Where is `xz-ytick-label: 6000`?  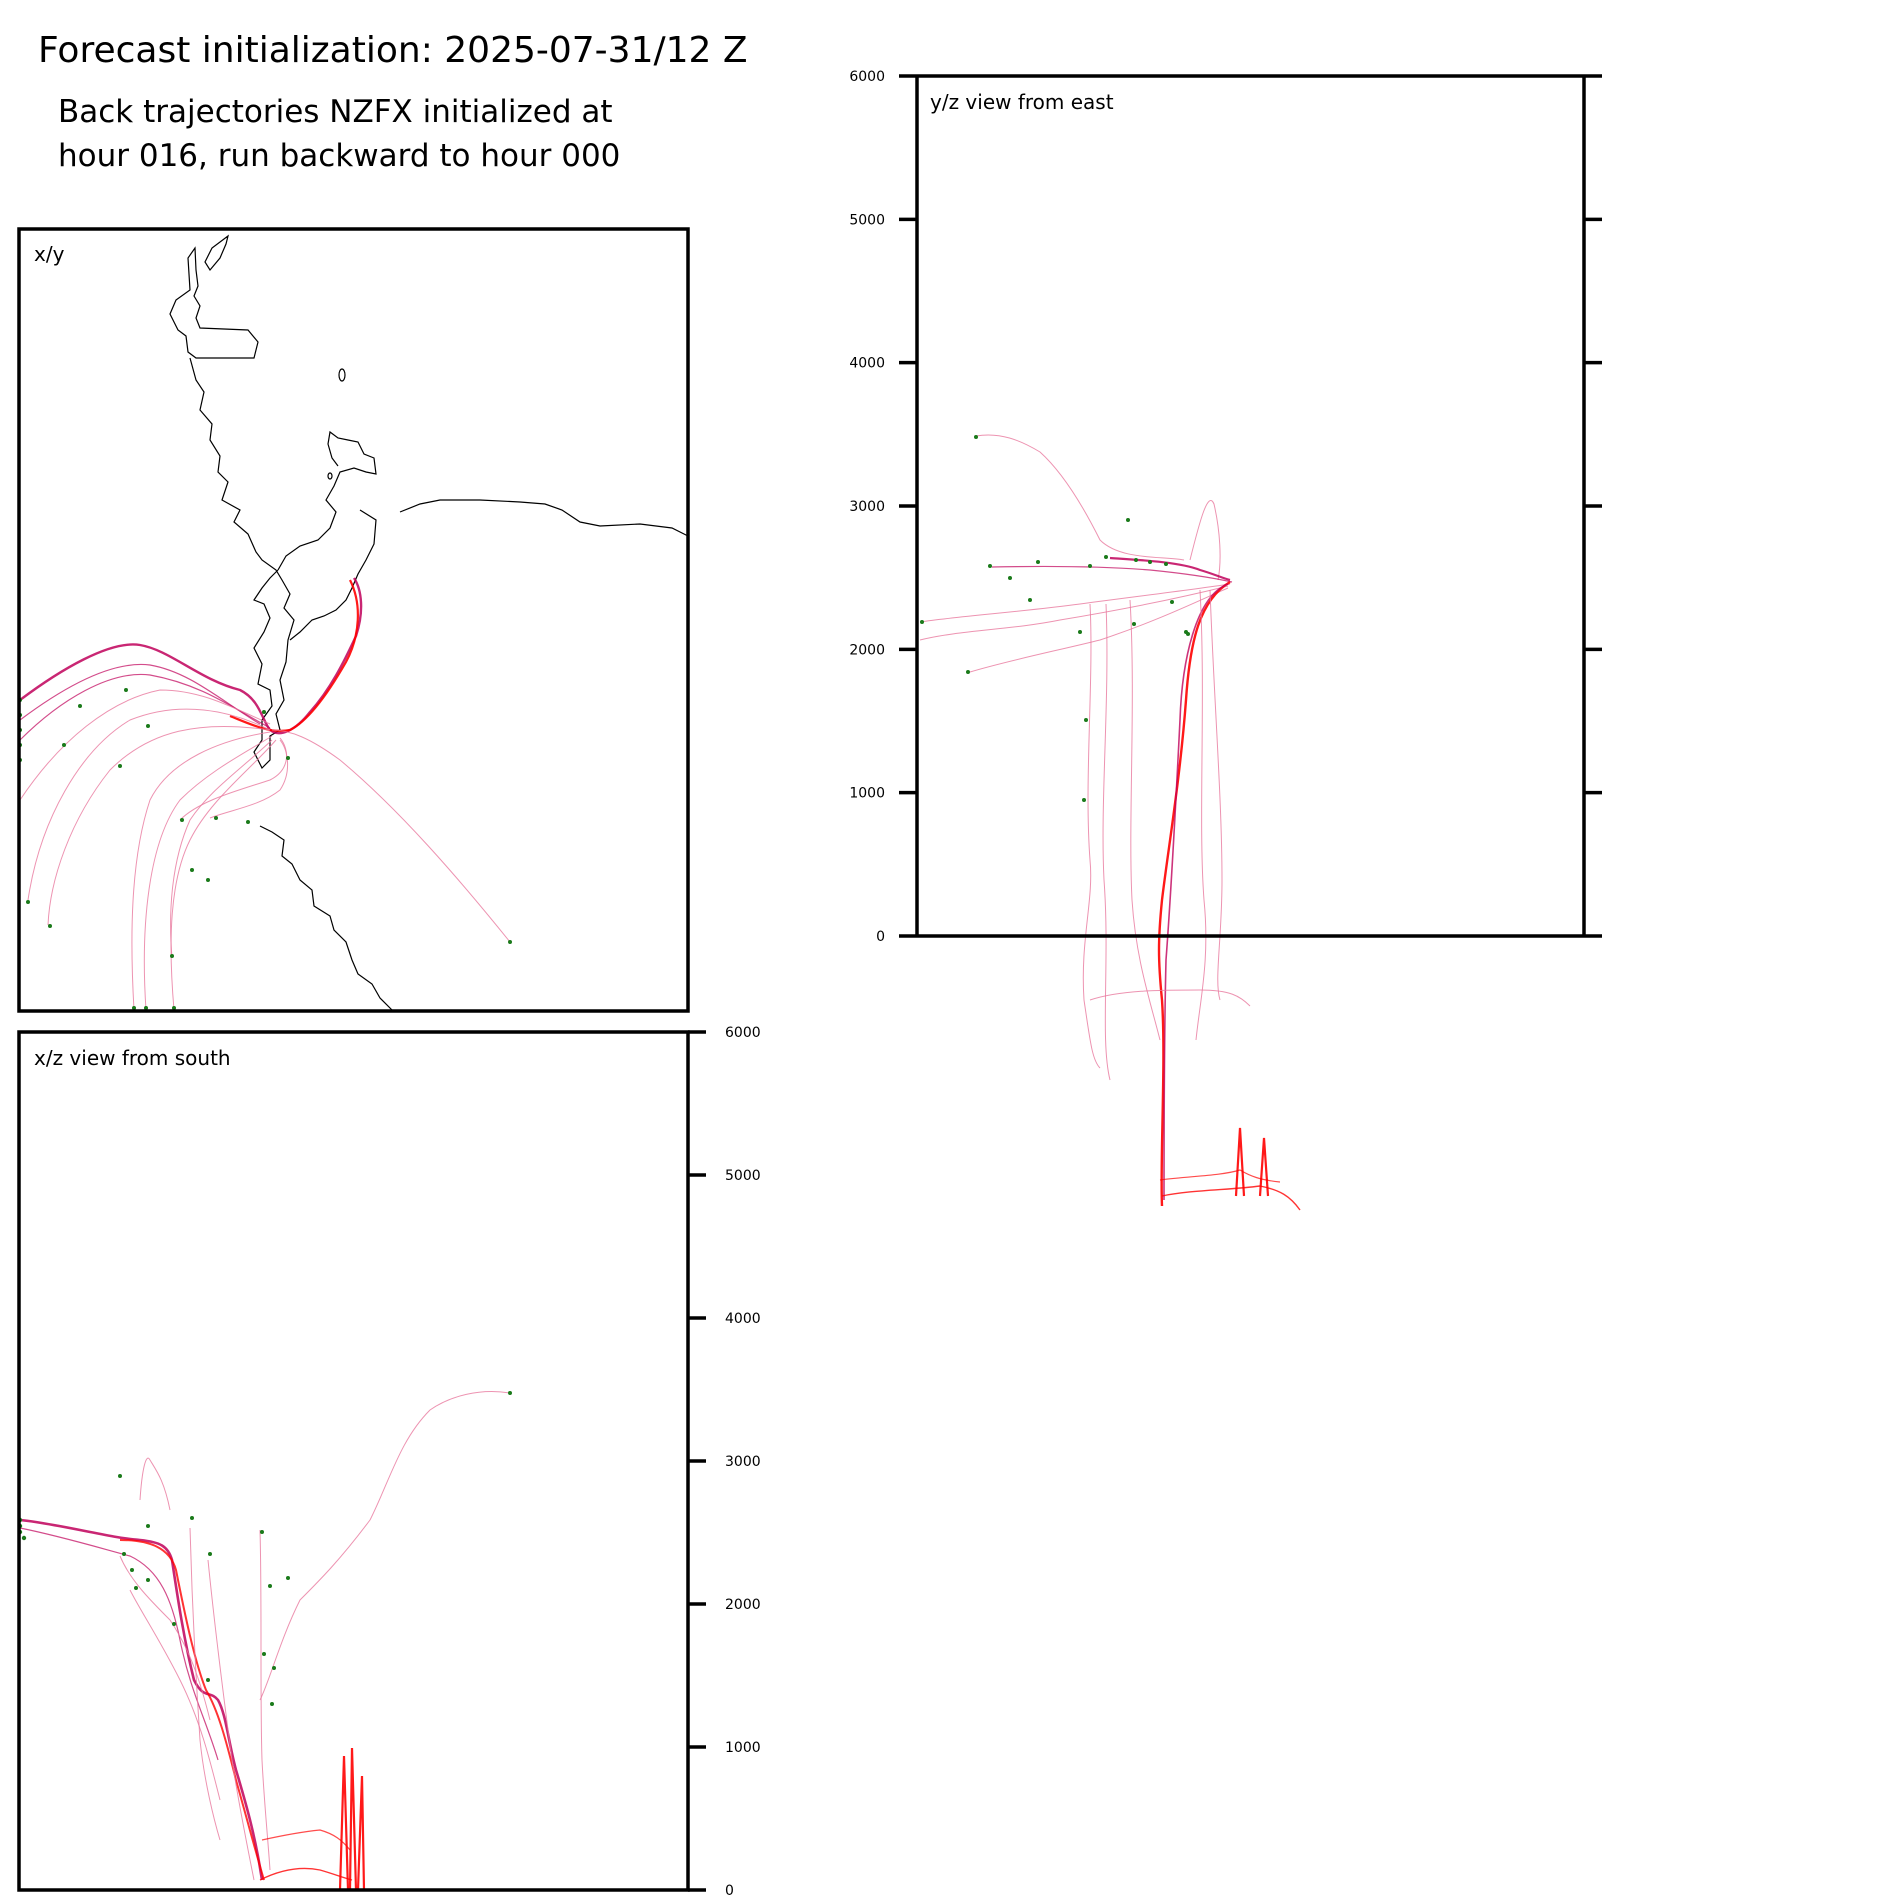
xz-ytick-label: 6000 is located at coordinates (743, 1033).